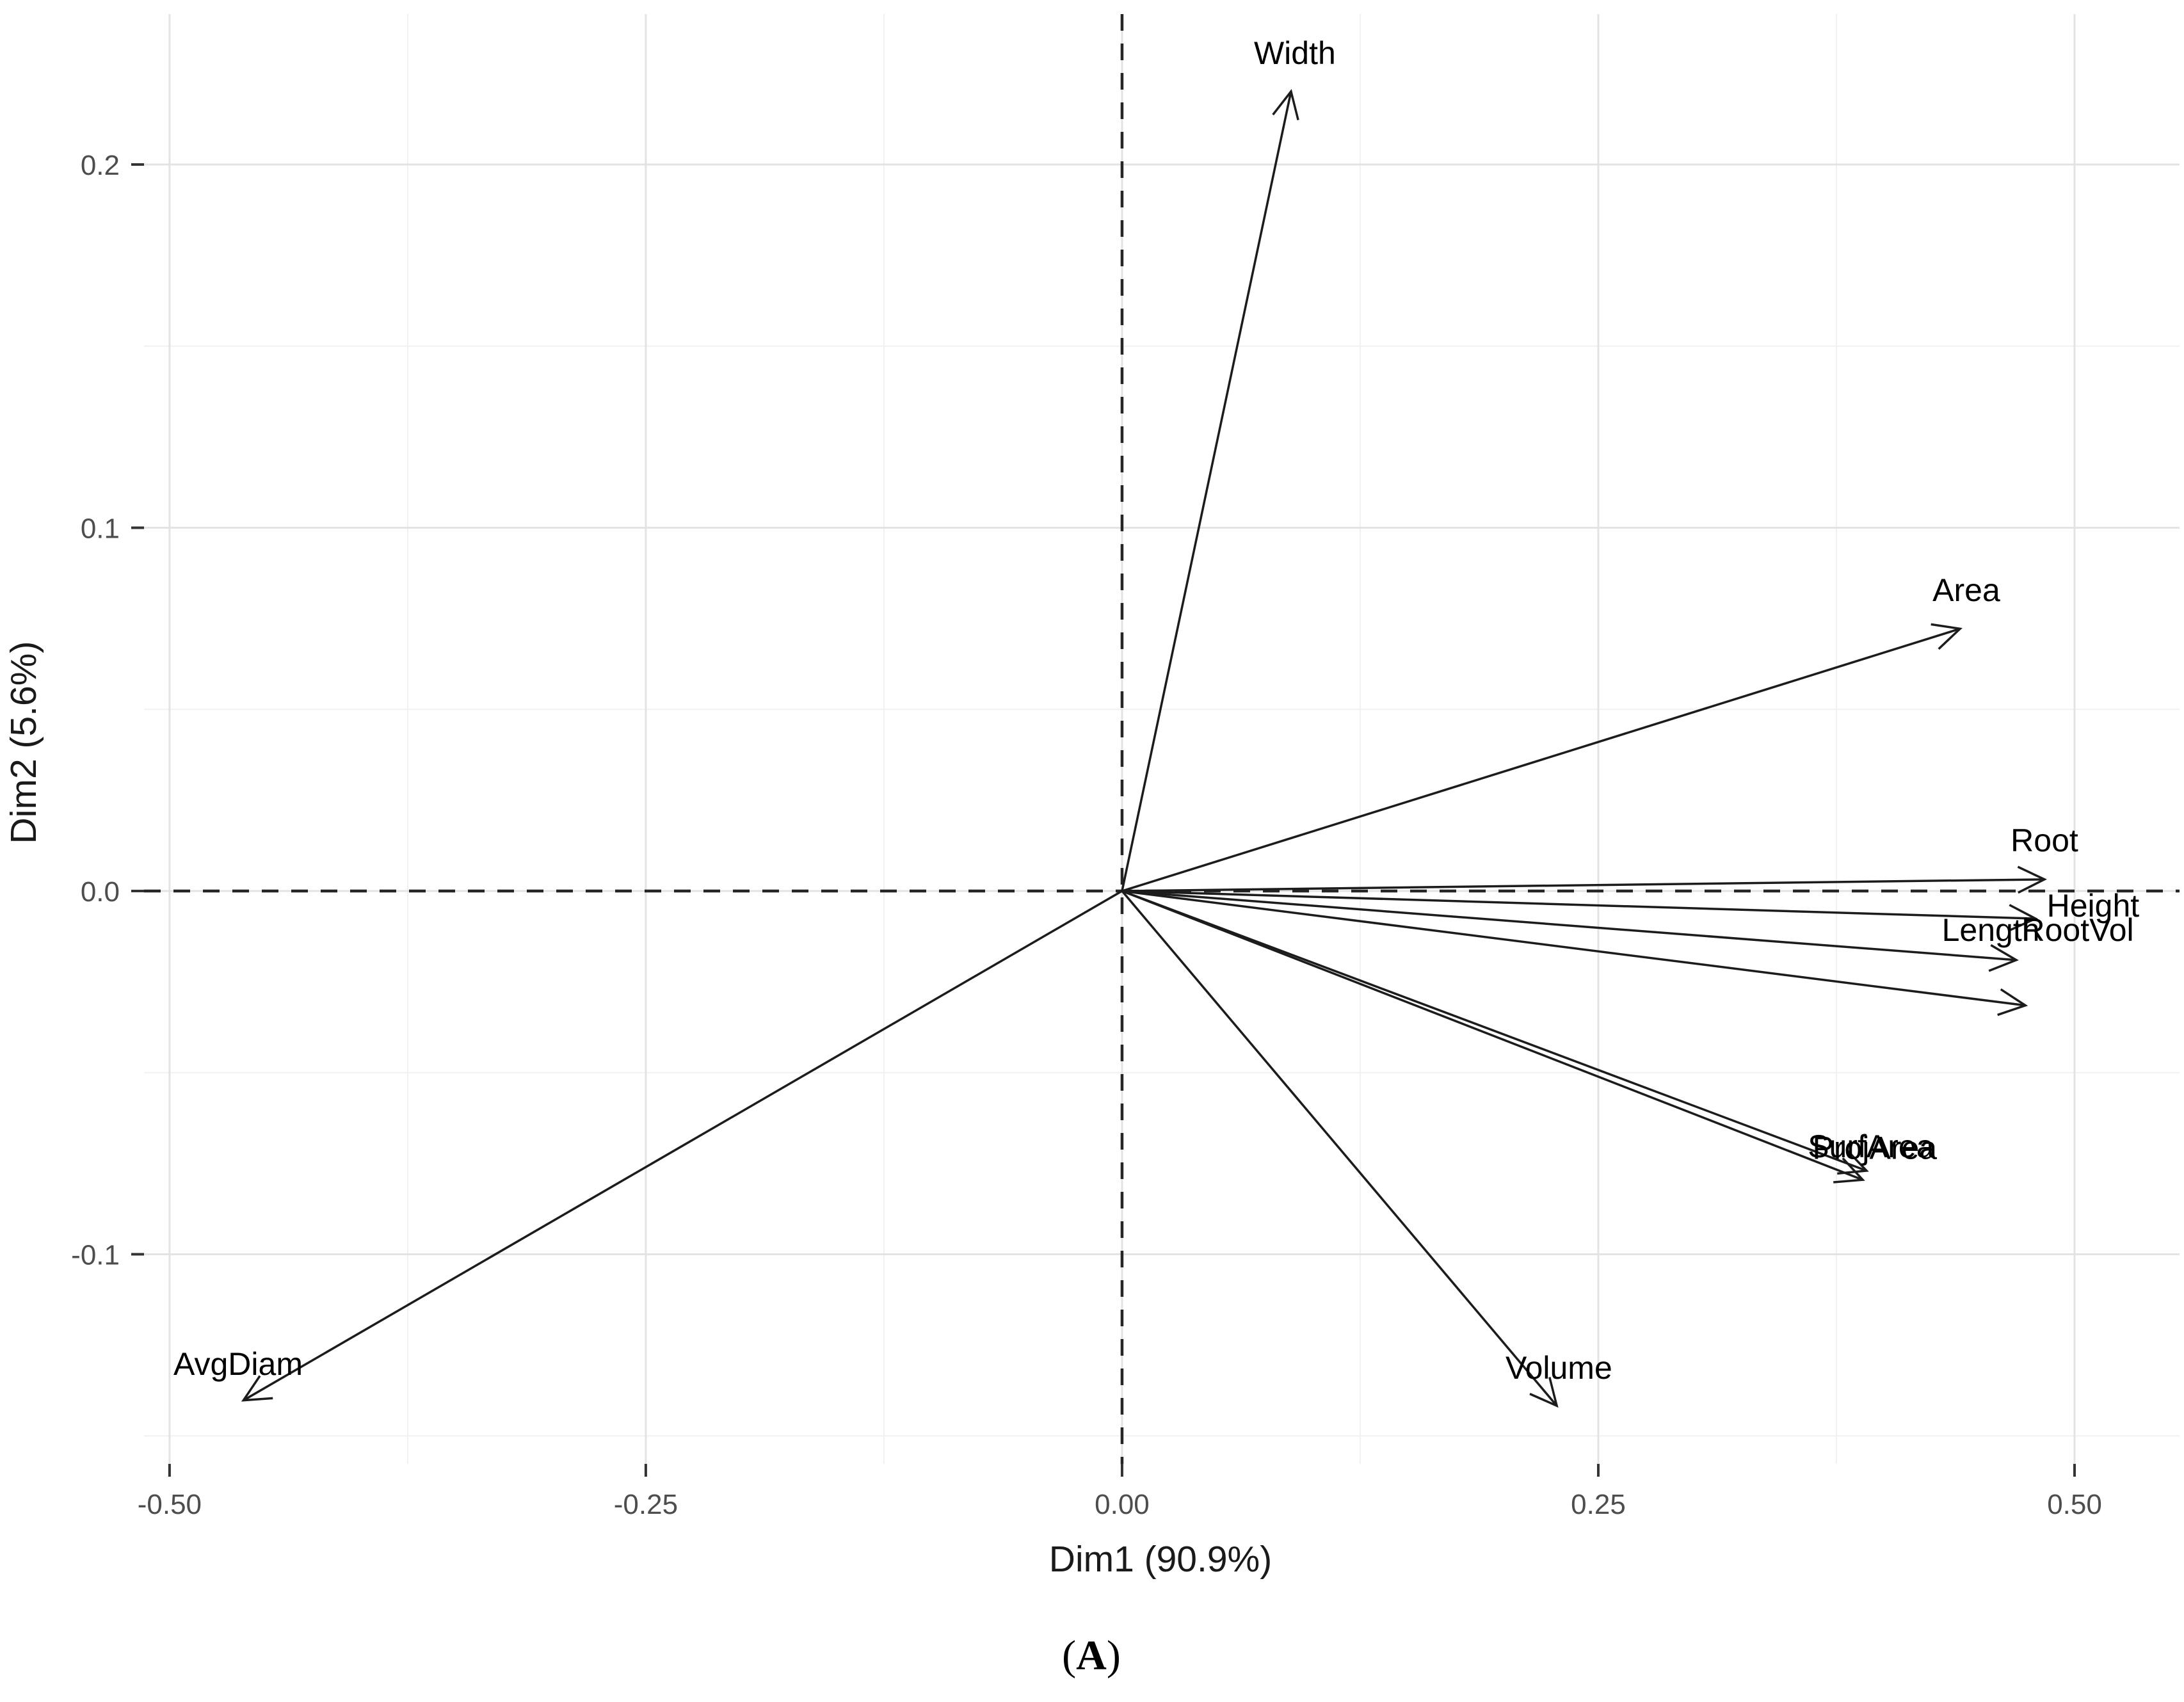 The height and width of the screenshot is (1702, 2184). What do you see at coordinates (1160, 1559) in the screenshot?
I see `x-axis-title: Dim1 (90.9%)` at bounding box center [1160, 1559].